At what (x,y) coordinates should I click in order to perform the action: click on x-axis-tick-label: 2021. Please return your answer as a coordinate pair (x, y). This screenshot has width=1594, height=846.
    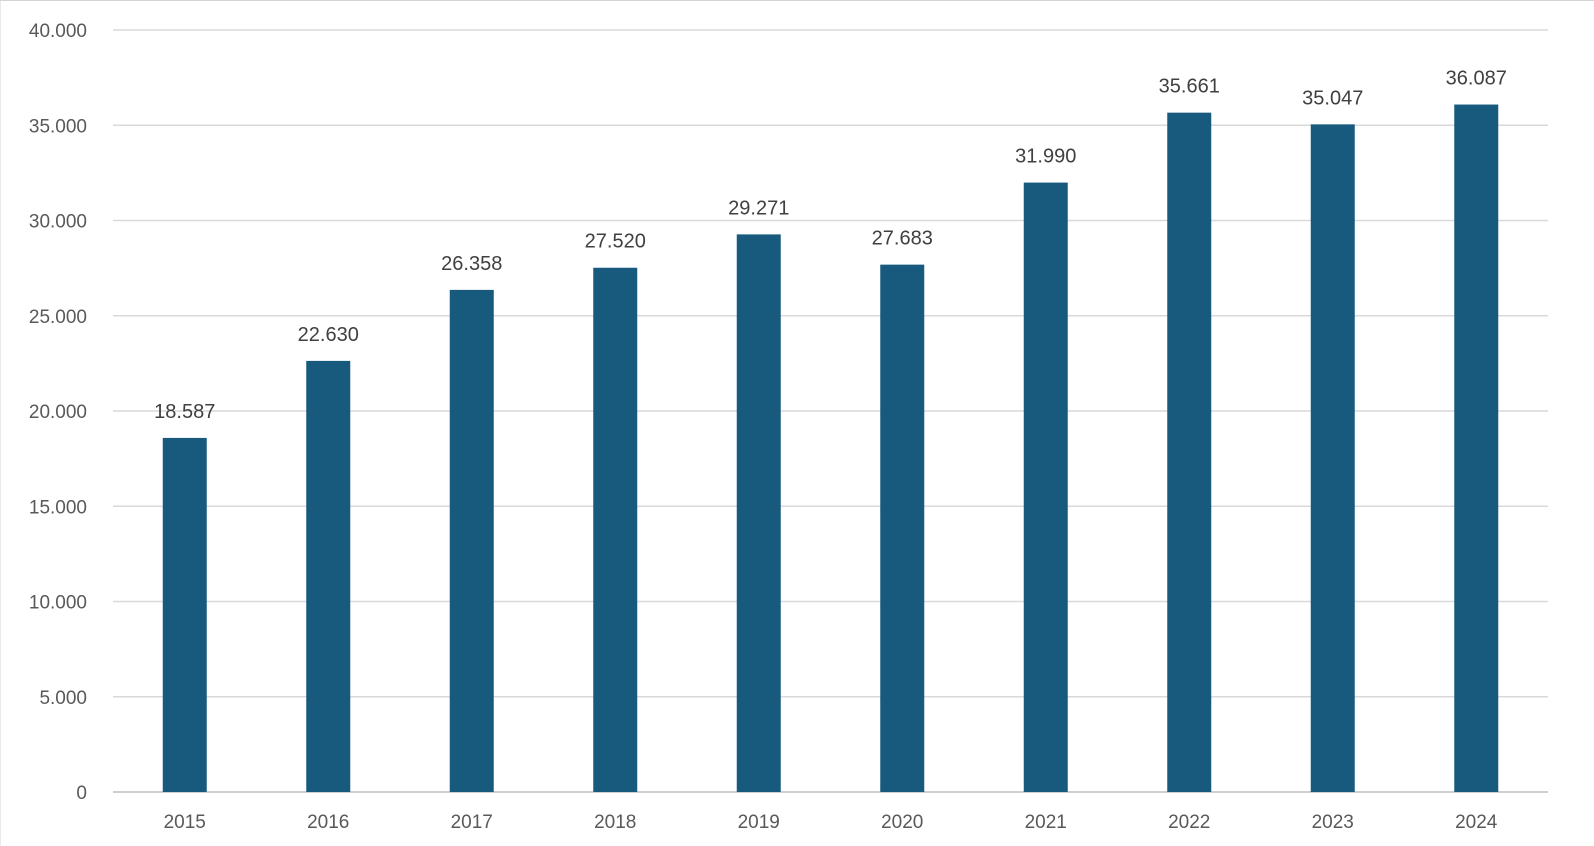
    Looking at the image, I should click on (1046, 822).